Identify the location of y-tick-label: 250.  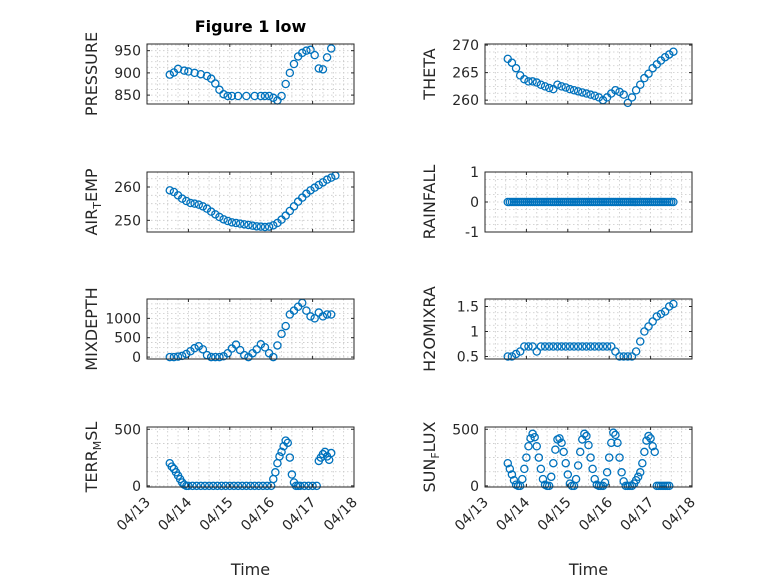
(127, 221).